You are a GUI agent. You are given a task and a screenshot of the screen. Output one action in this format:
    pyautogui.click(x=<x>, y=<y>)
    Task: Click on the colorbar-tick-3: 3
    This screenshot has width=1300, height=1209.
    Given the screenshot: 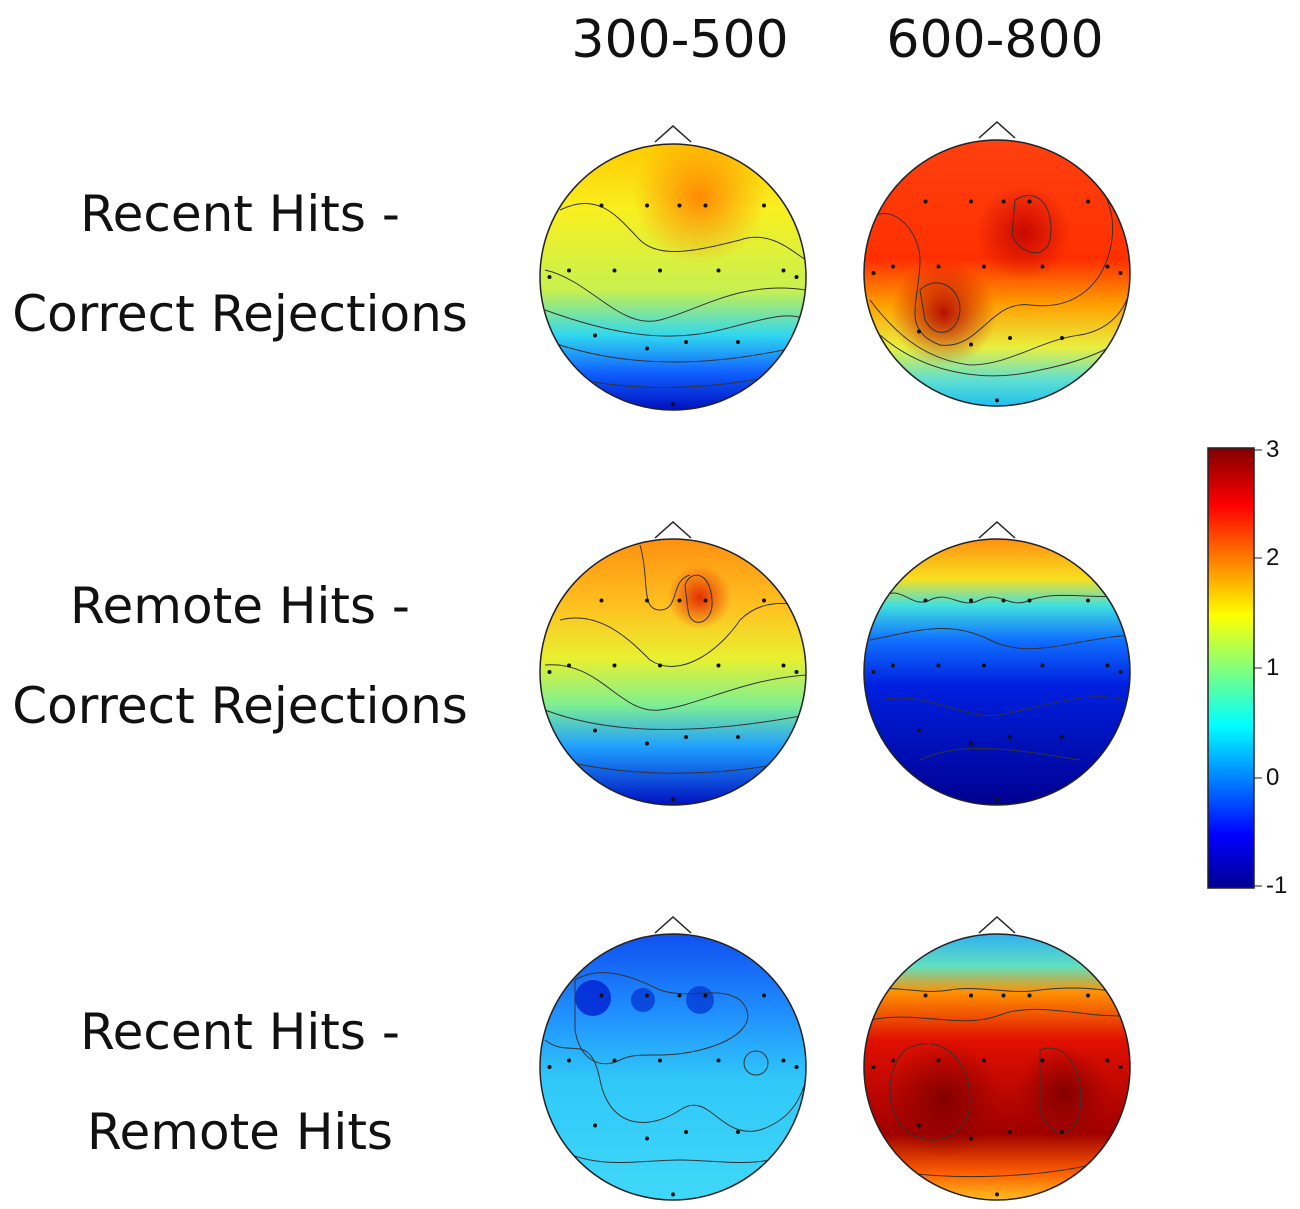 What is the action you would take?
    pyautogui.click(x=1273, y=449)
    